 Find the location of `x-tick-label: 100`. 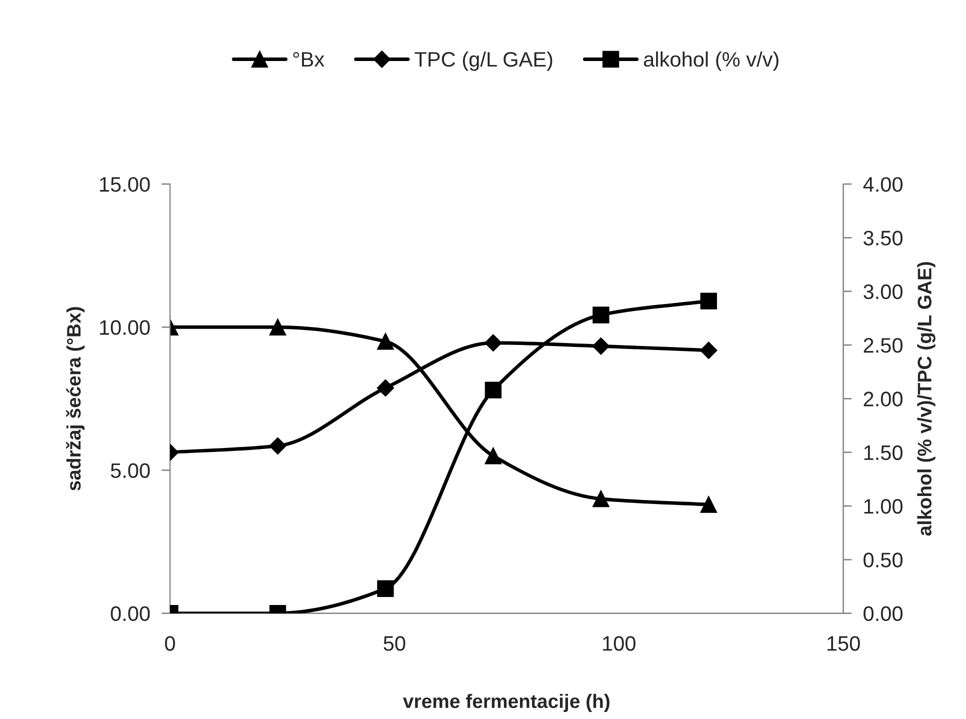

x-tick-label: 100 is located at coordinates (619, 643).